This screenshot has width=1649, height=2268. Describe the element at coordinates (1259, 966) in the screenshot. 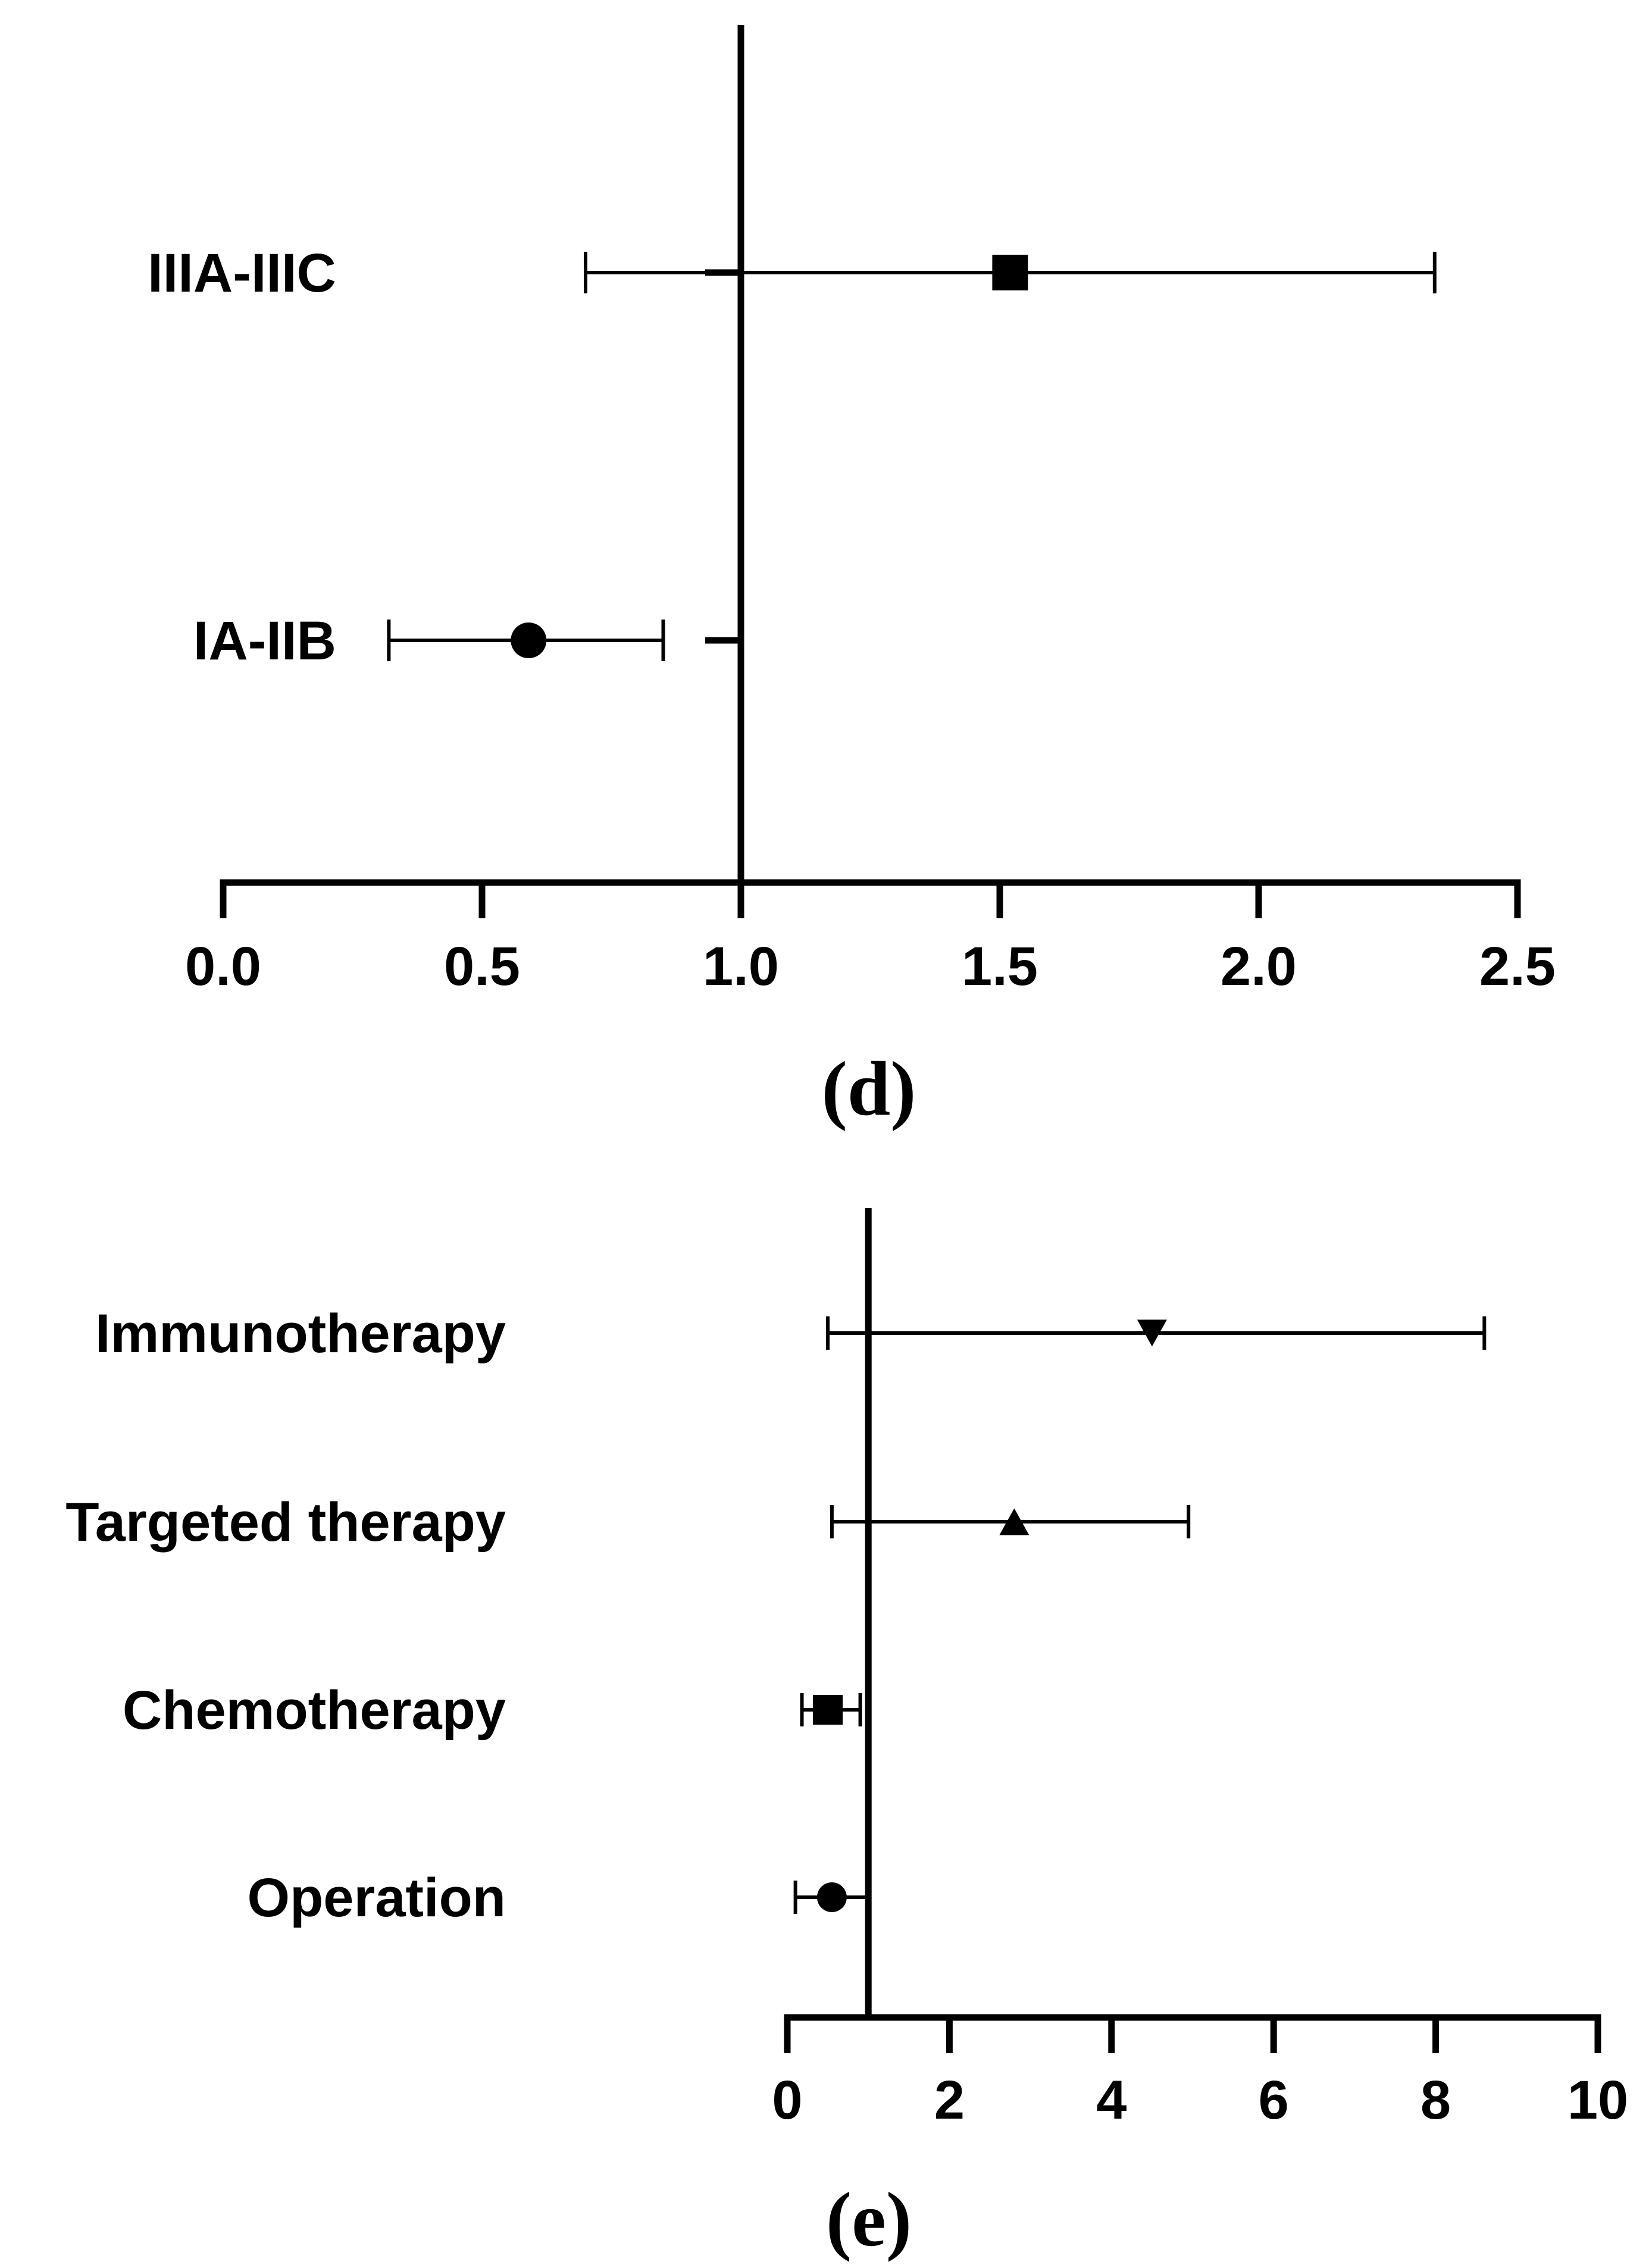

I see `x-tick-label: 2.0` at that location.